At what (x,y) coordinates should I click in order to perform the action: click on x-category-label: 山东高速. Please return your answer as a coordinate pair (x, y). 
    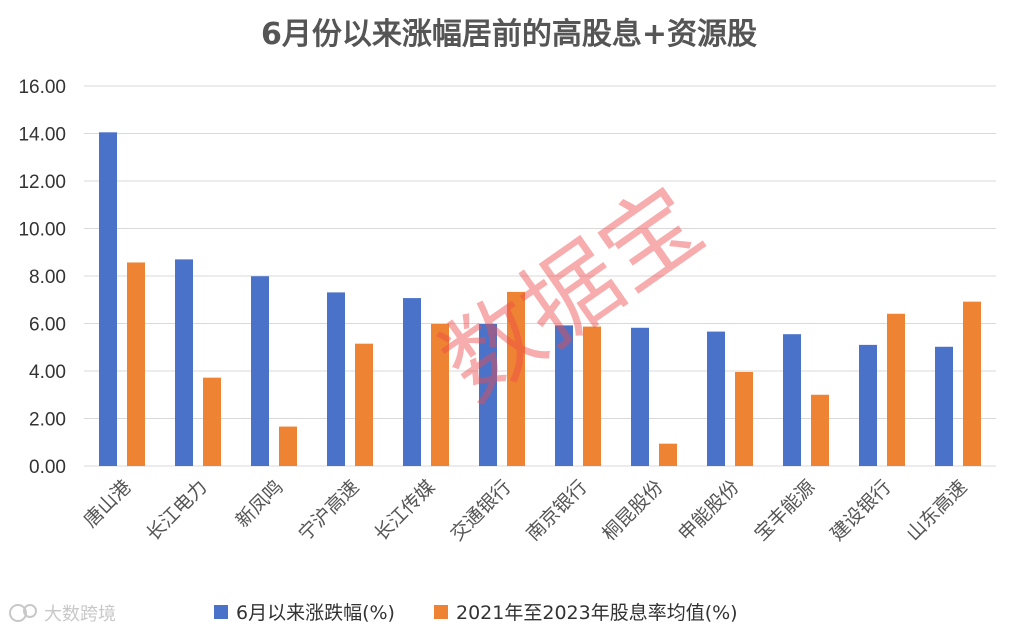
    Looking at the image, I should click on (936, 510).